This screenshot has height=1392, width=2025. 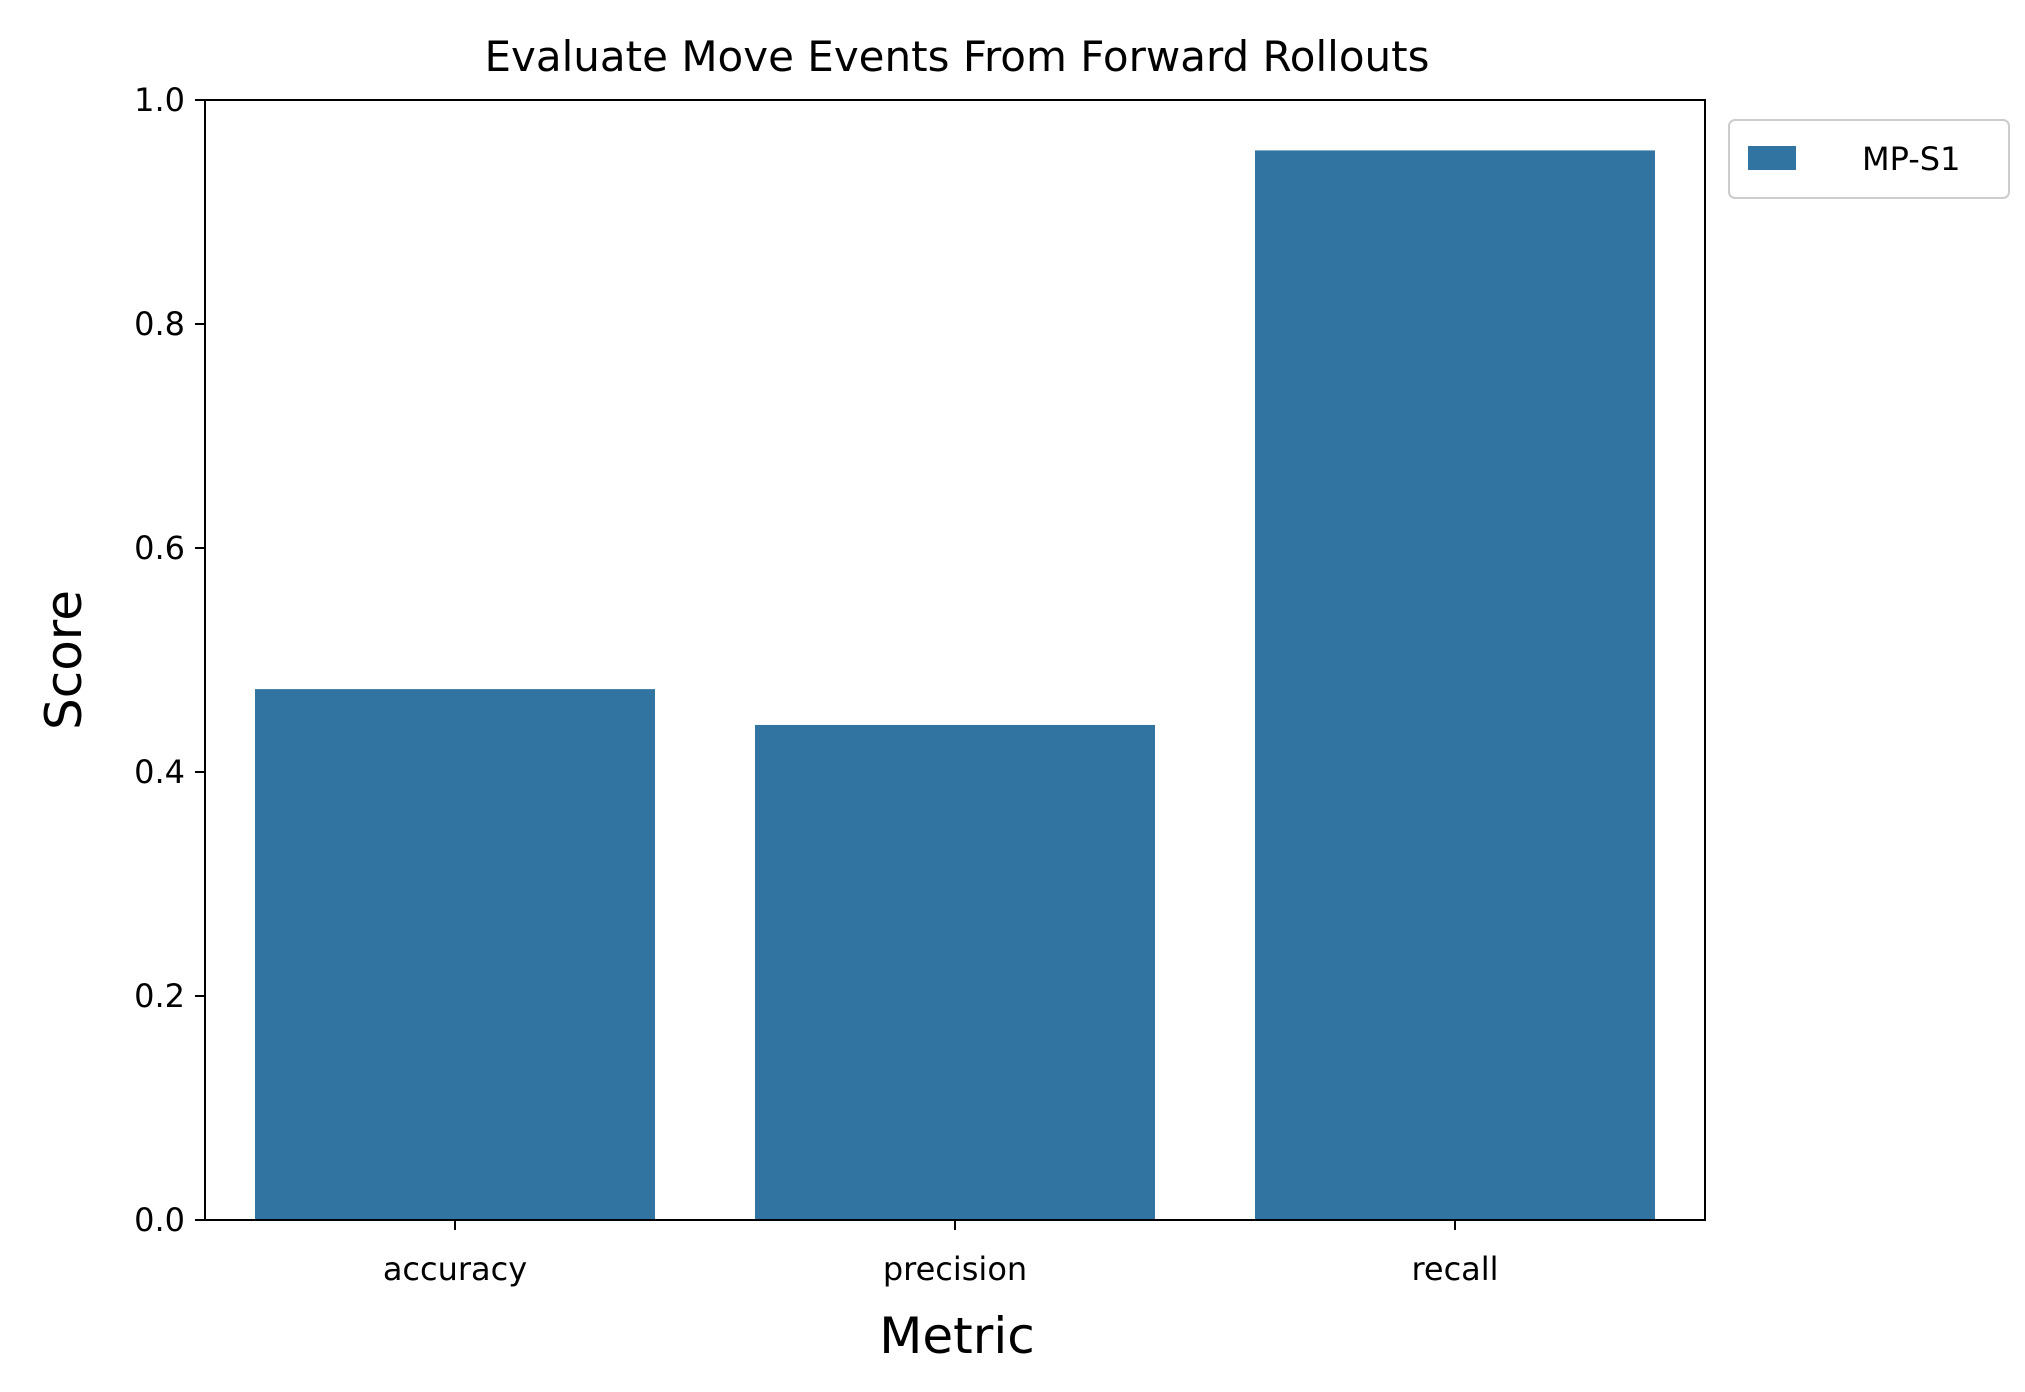 What do you see at coordinates (1454, 1269) in the screenshot?
I see `x-tick-label-recall: recall` at bounding box center [1454, 1269].